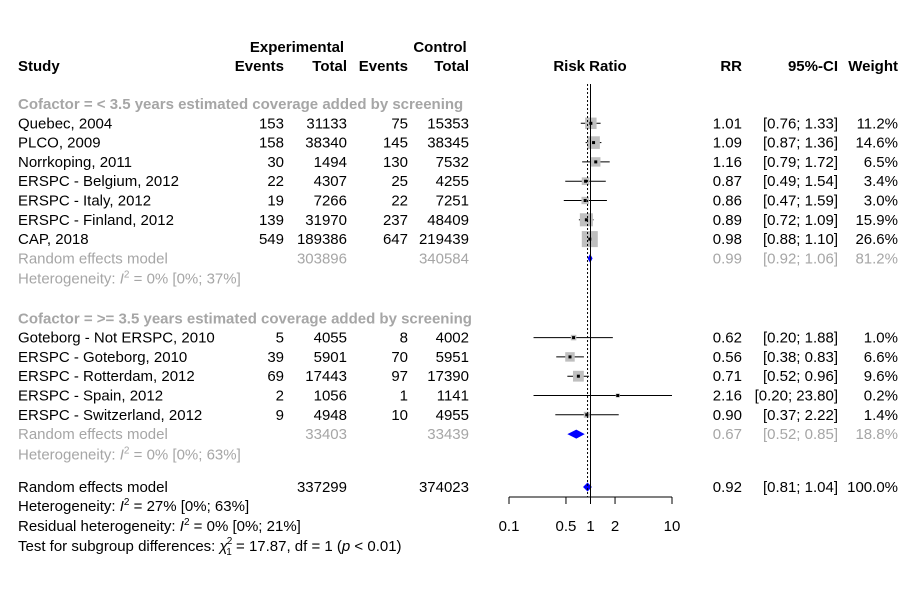 The height and width of the screenshot is (589, 917). Describe the element at coordinates (395, 239) in the screenshot. I see `control-events: 647` at that location.